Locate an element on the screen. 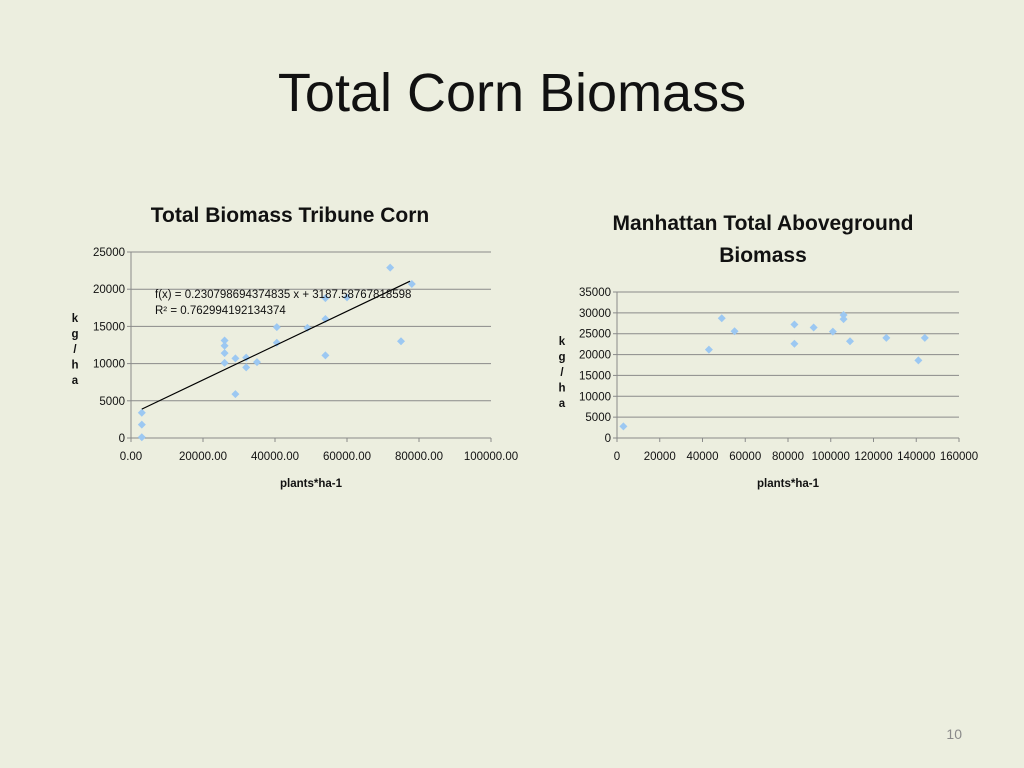 This screenshot has height=768, width=1024. x-tick-label: 80000 is located at coordinates (788, 457).